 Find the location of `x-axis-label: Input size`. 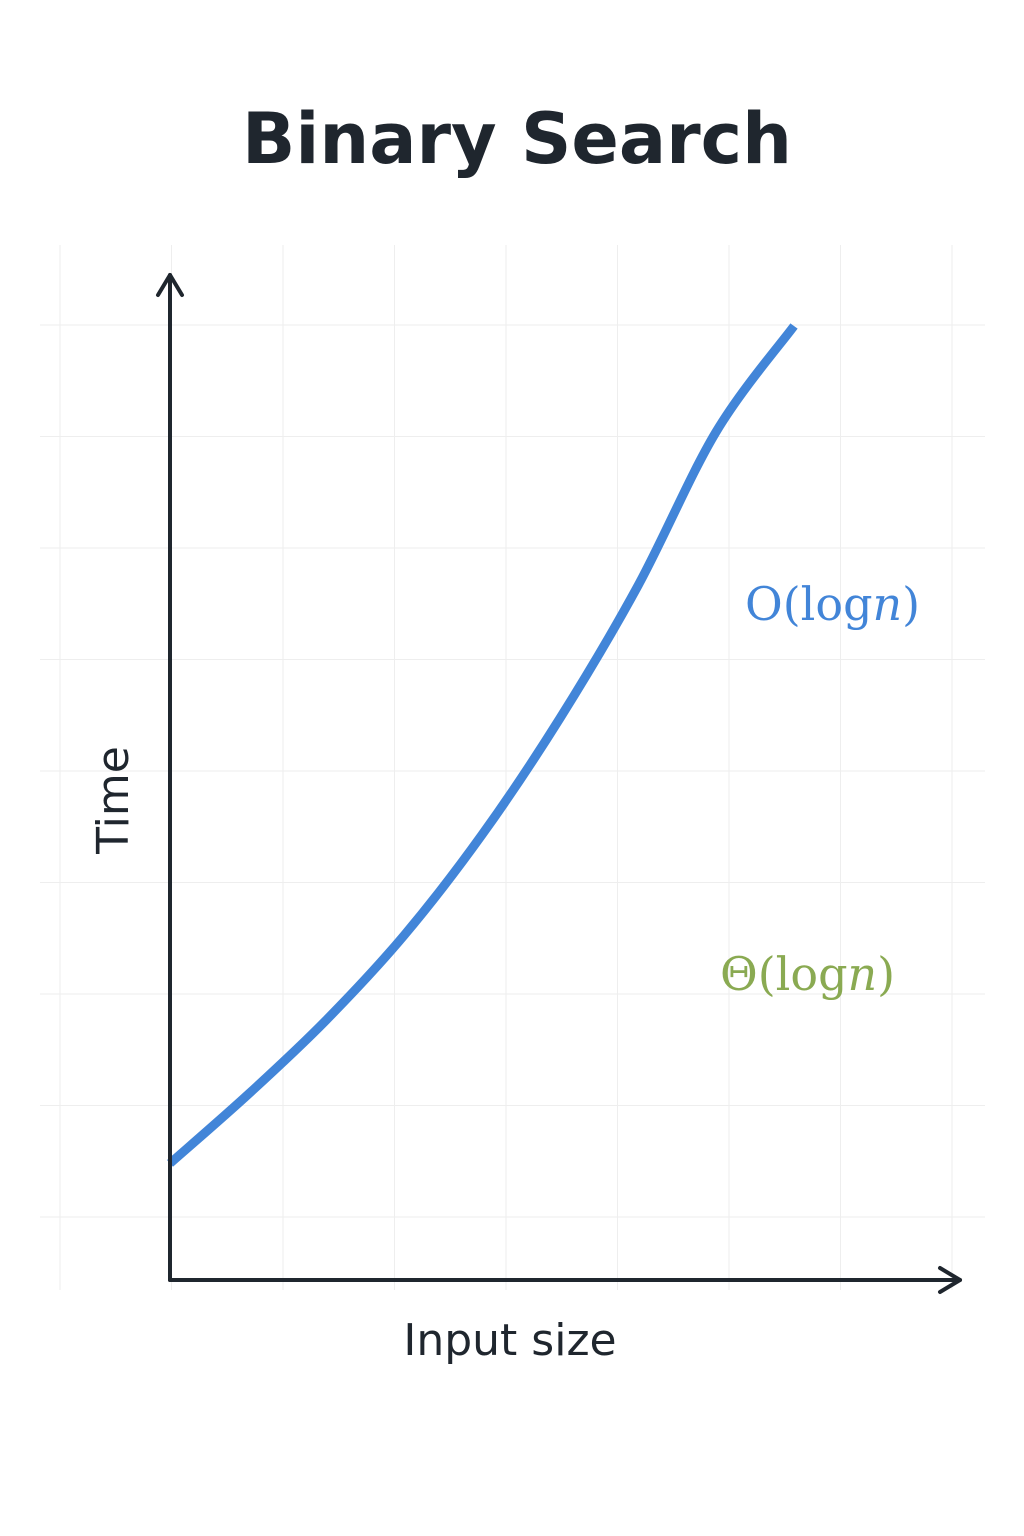

x-axis-label: Input size is located at coordinates (509, 1340).